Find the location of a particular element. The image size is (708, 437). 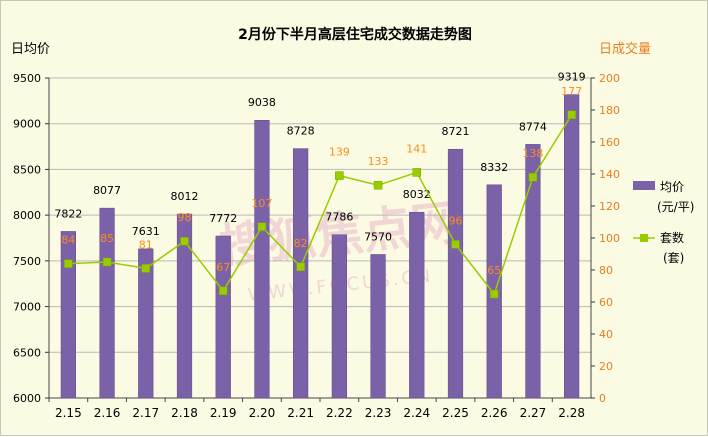

x-tick-label: 2.28 is located at coordinates (571, 413).